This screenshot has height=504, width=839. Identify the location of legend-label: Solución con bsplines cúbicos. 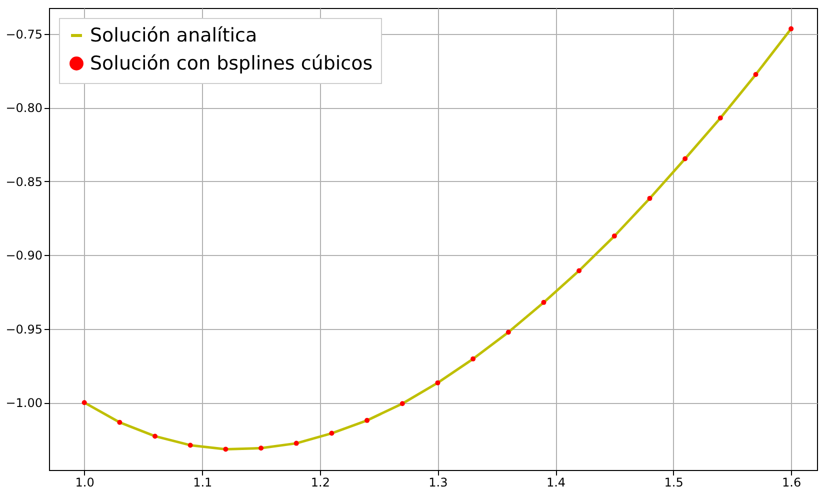
(231, 63).